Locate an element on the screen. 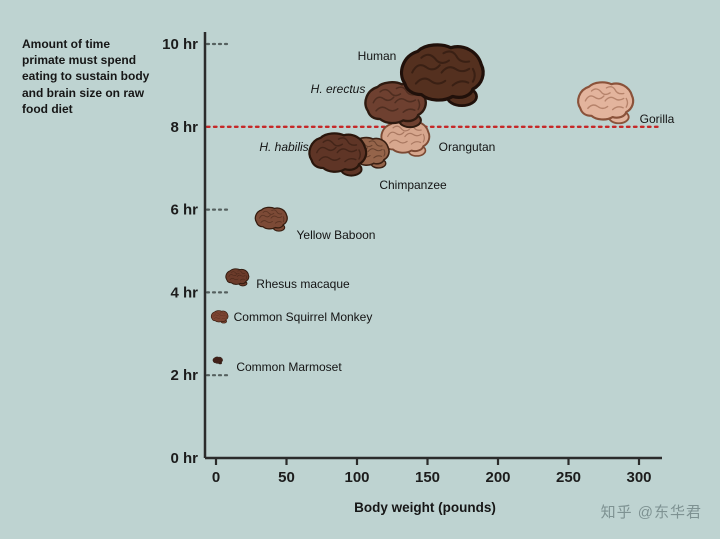 Image resolution: width=720 pixels, height=539 pixels. x-tick-label: 0 is located at coordinates (216, 477).